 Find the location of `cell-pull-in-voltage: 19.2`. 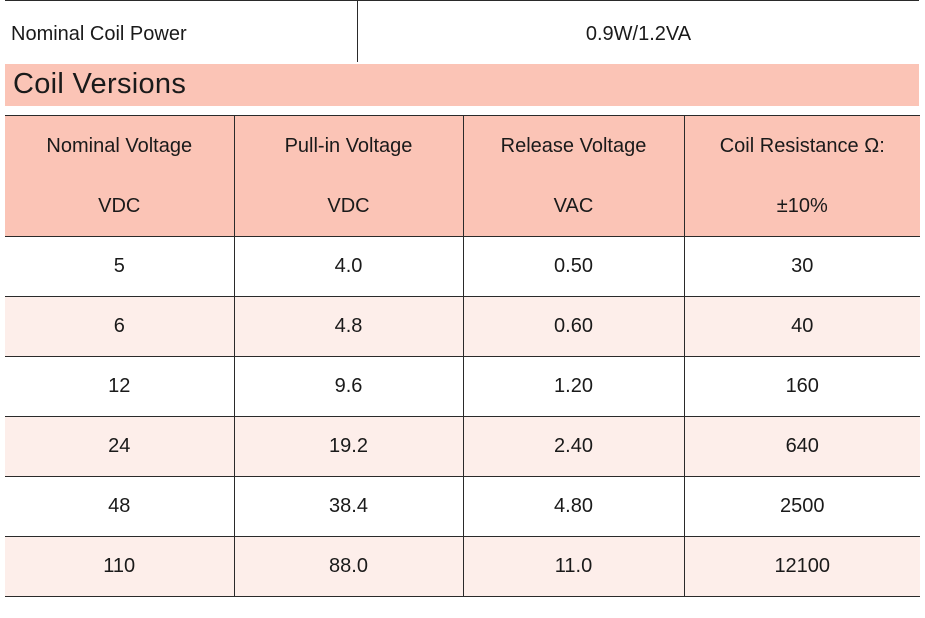

cell-pull-in-voltage: 19.2 is located at coordinates (348, 446).